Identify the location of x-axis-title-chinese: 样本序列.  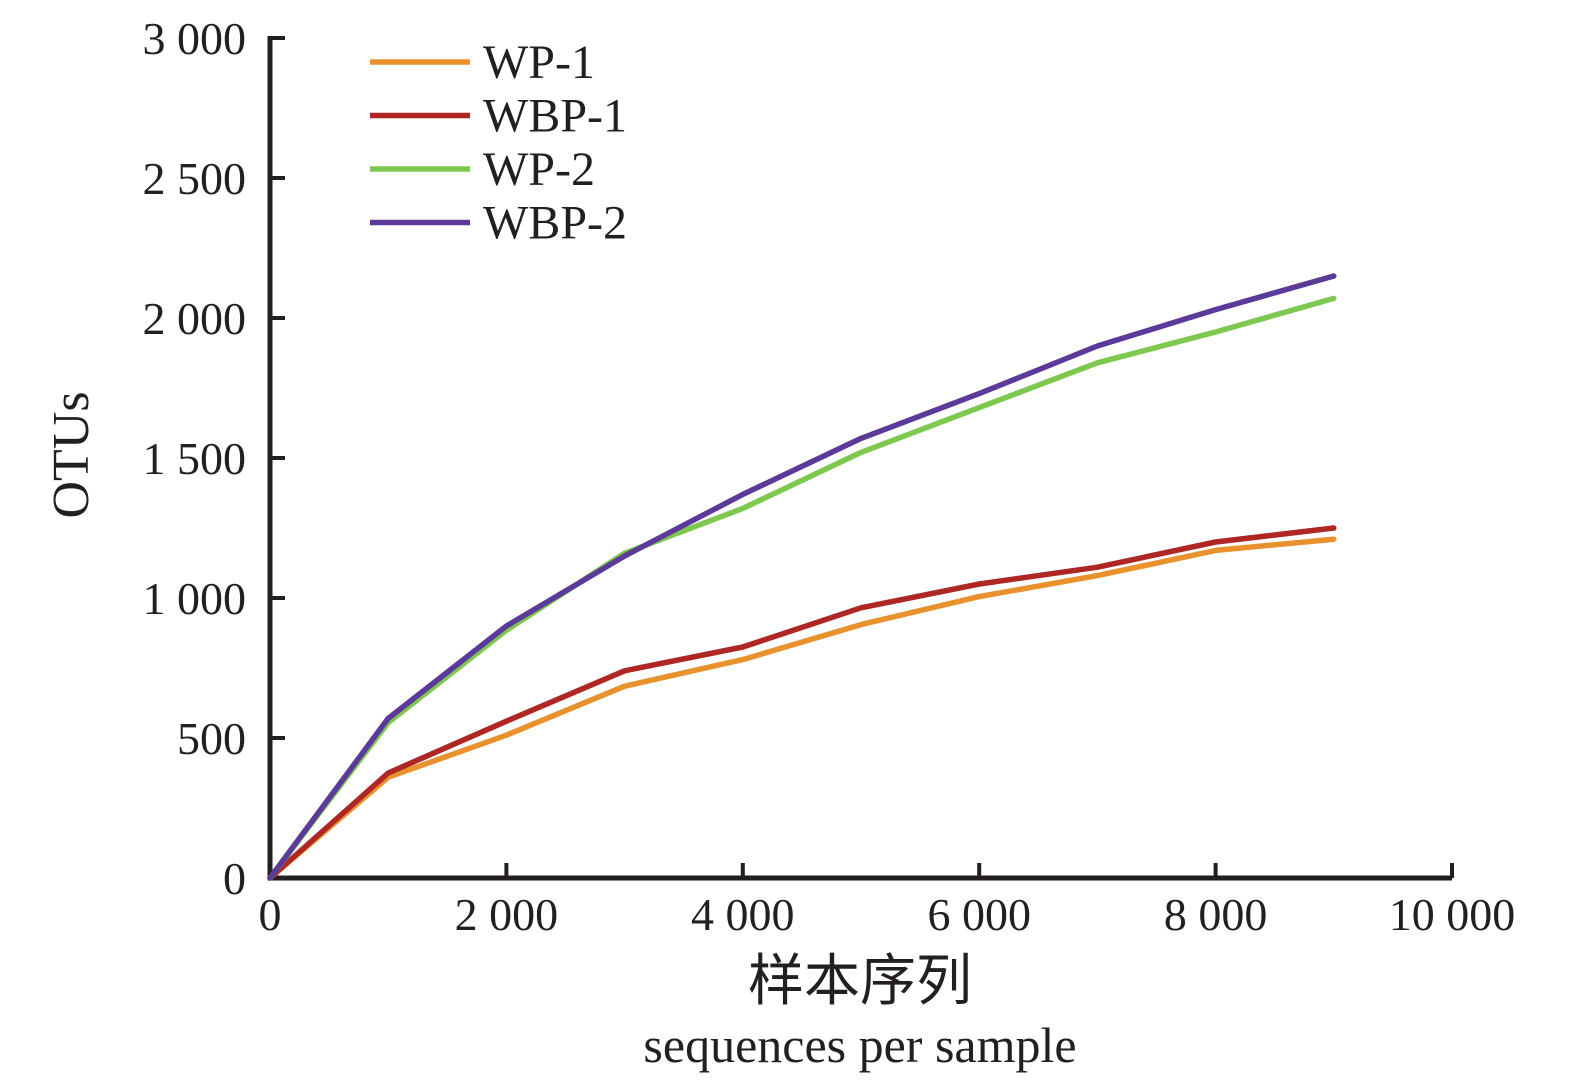
(860, 982).